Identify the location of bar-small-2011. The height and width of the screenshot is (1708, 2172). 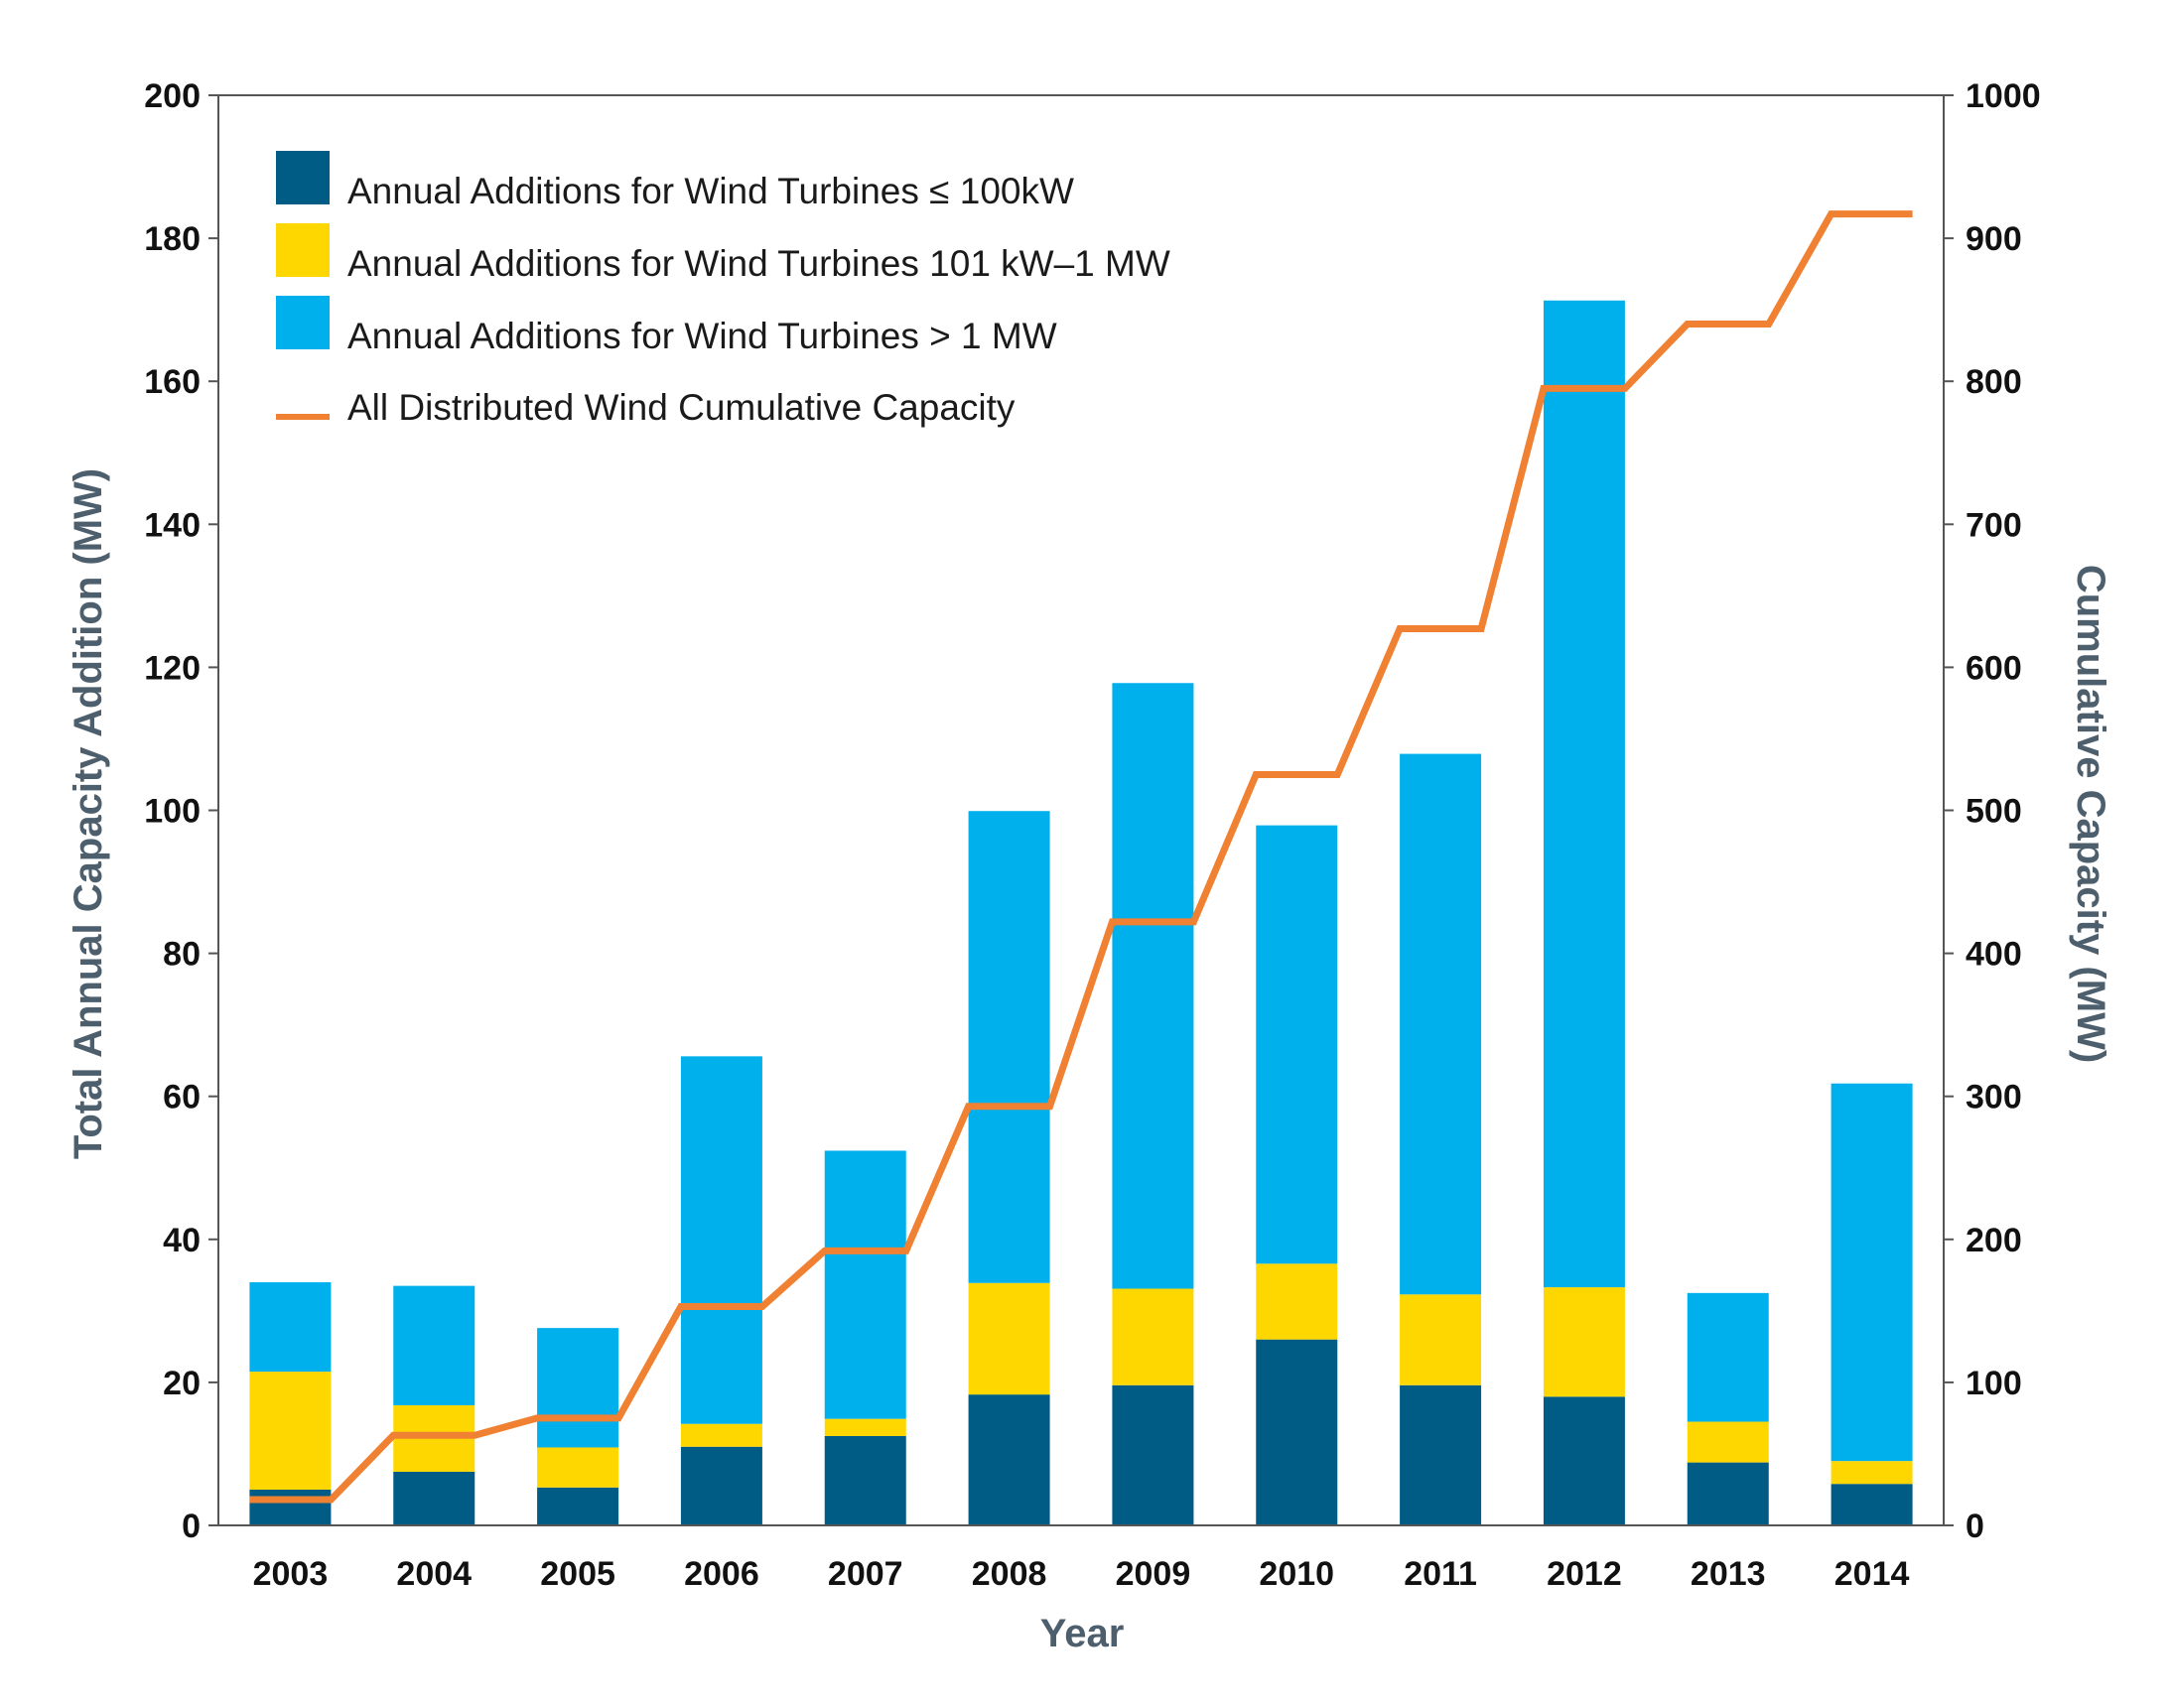
(1441, 1455).